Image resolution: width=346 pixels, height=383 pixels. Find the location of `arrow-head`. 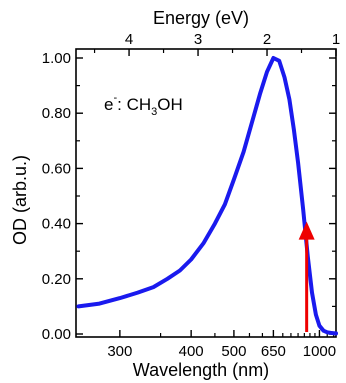

arrow-head is located at coordinates (306, 230).